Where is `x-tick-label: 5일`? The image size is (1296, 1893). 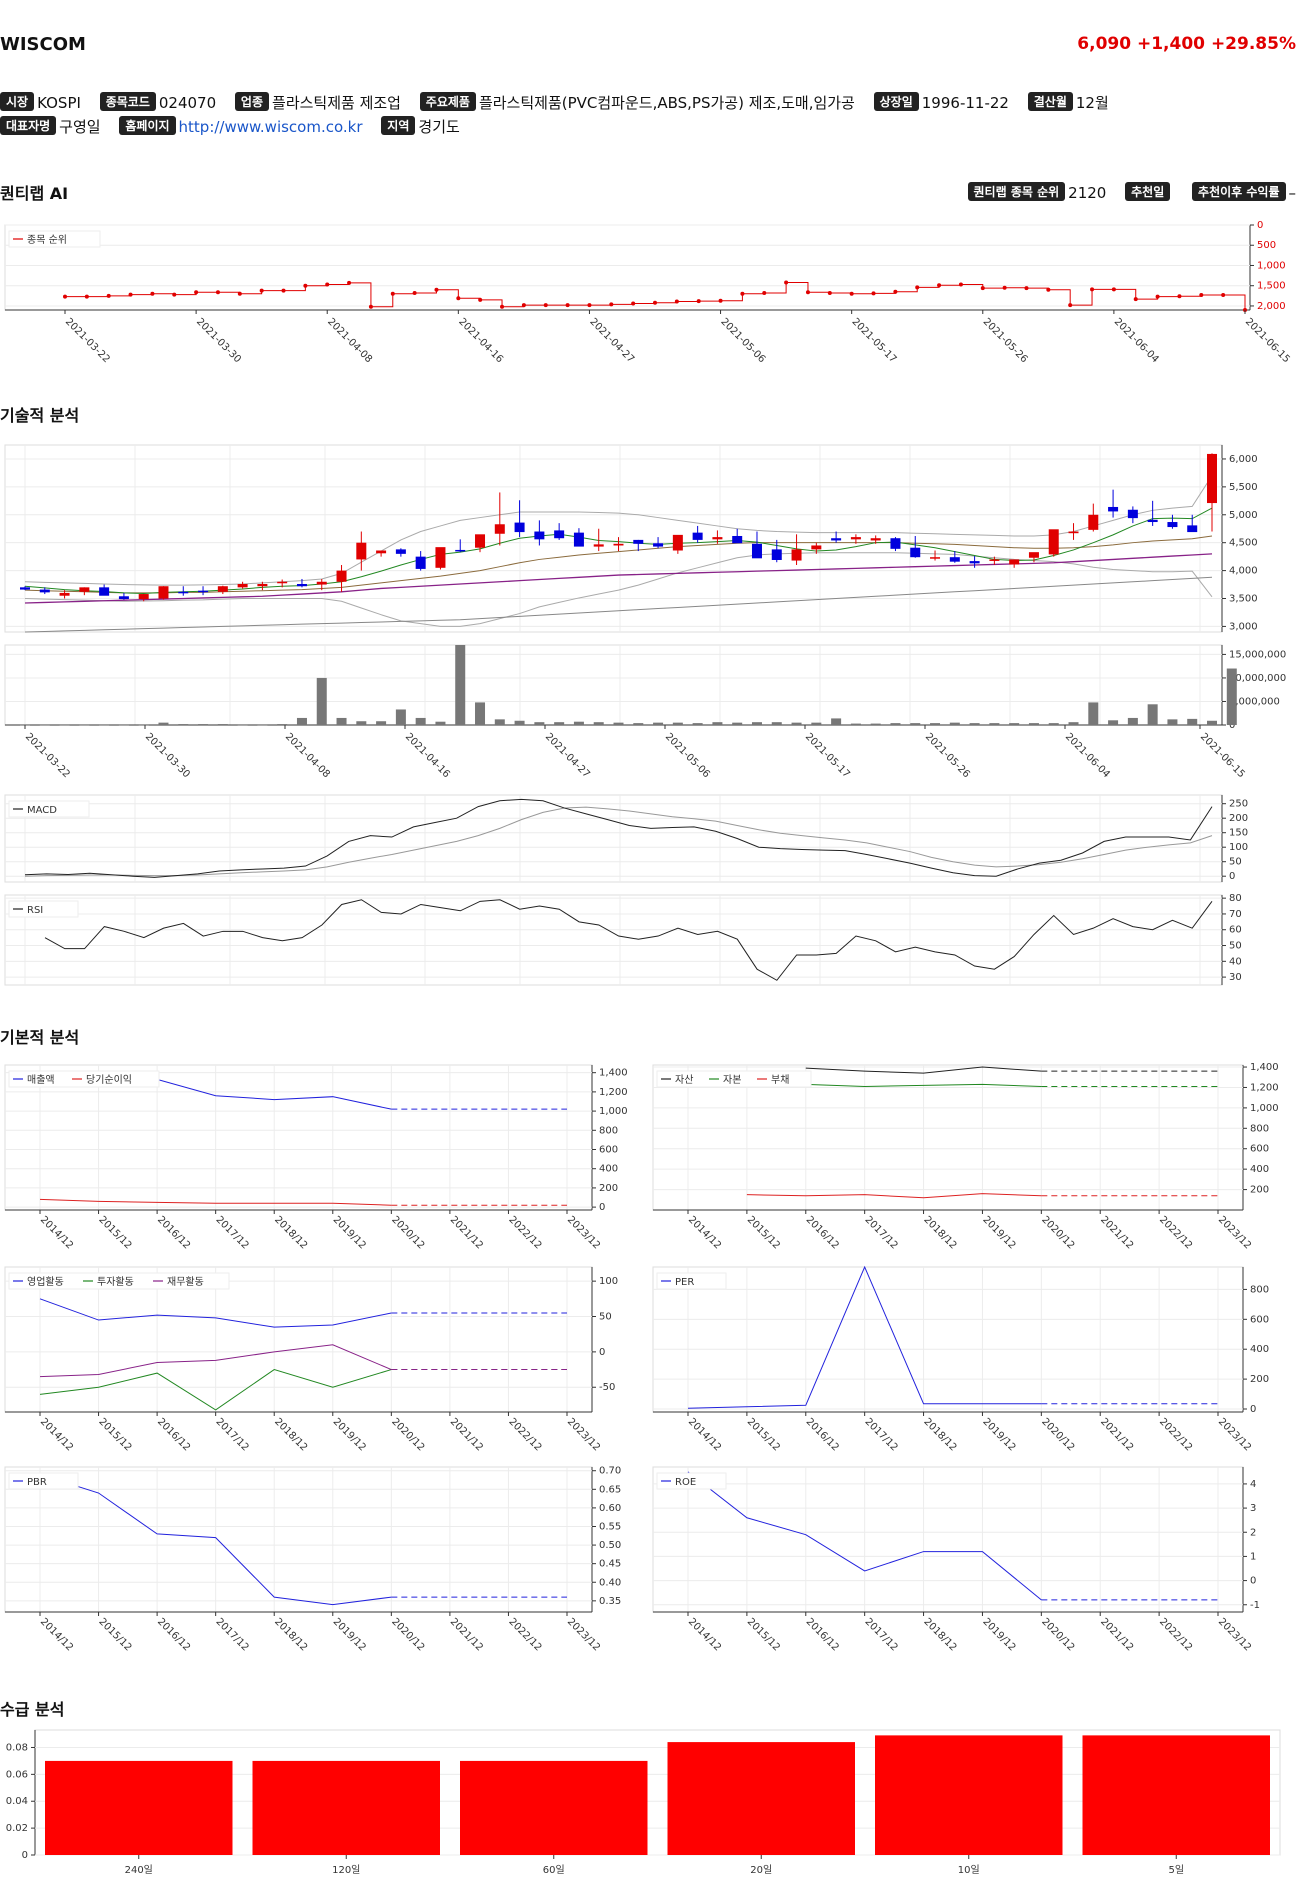
x-tick-label: 5일 is located at coordinates (1176, 1870).